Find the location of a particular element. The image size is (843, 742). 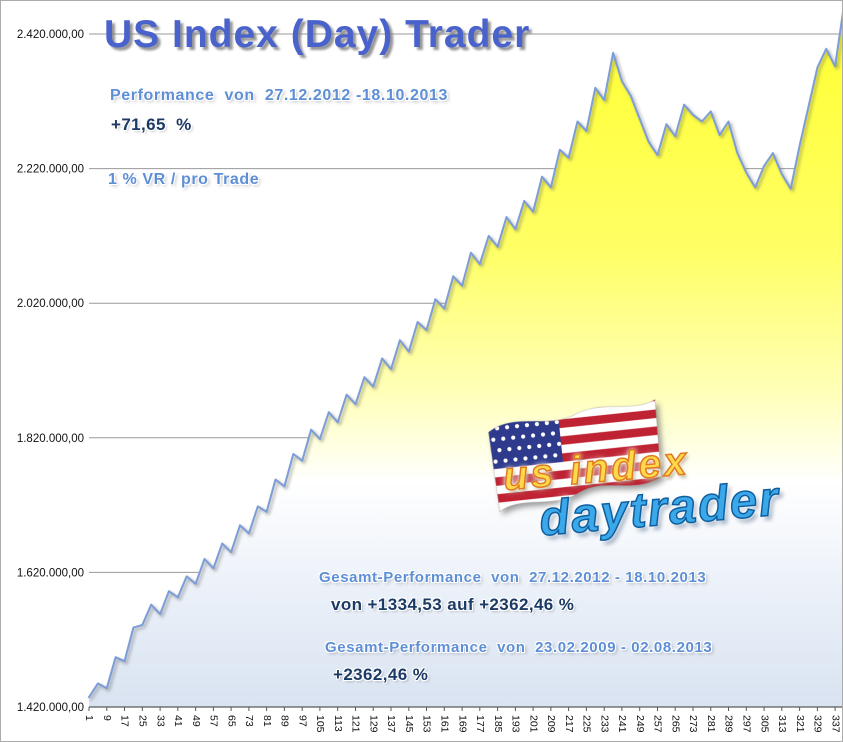

svg-text: 2.020.000,00 is located at coordinates (50, 304).